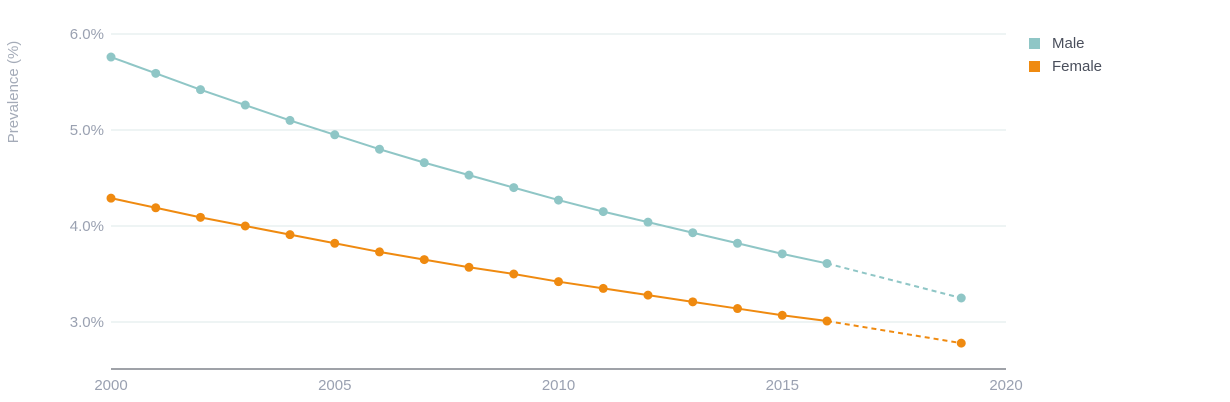 The width and height of the screenshot is (1230, 402). Describe the element at coordinates (1065, 55) in the screenshot. I see `legend: Male Female` at that location.